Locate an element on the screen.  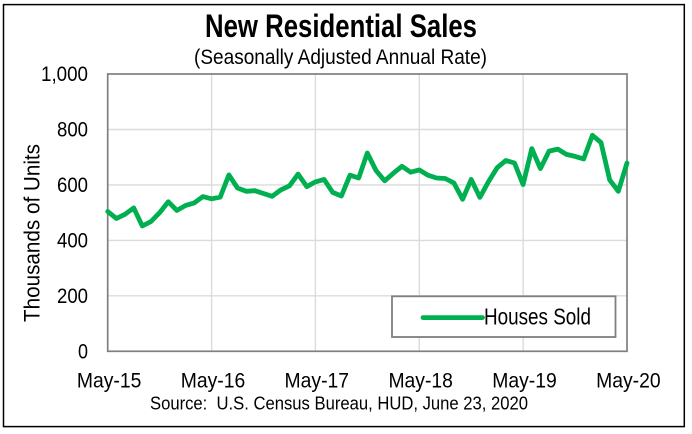
svg-text: 600 is located at coordinates (72, 185).